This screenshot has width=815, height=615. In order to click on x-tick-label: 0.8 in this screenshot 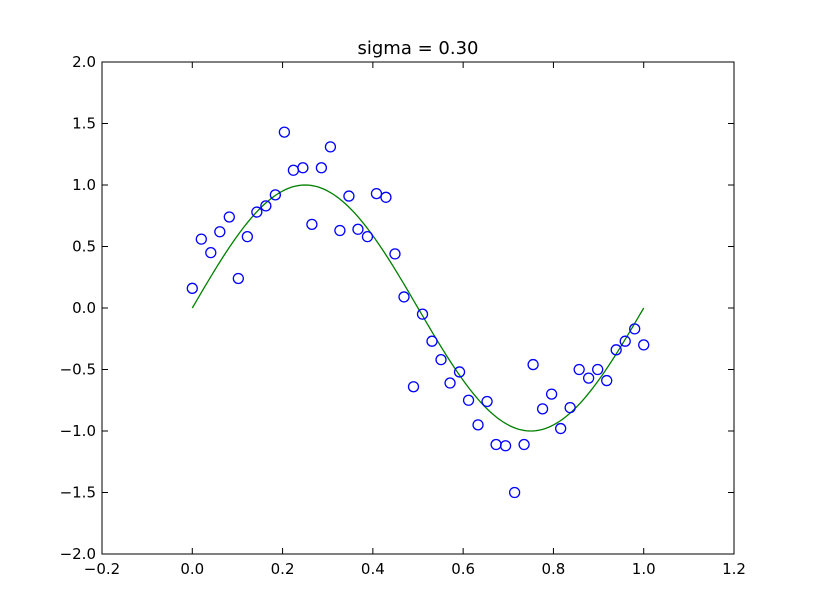, I will do `click(553, 569)`.